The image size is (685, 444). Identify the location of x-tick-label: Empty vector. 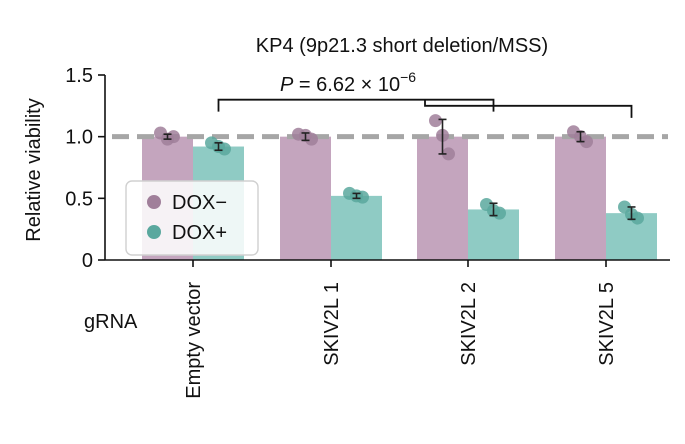
(194, 340).